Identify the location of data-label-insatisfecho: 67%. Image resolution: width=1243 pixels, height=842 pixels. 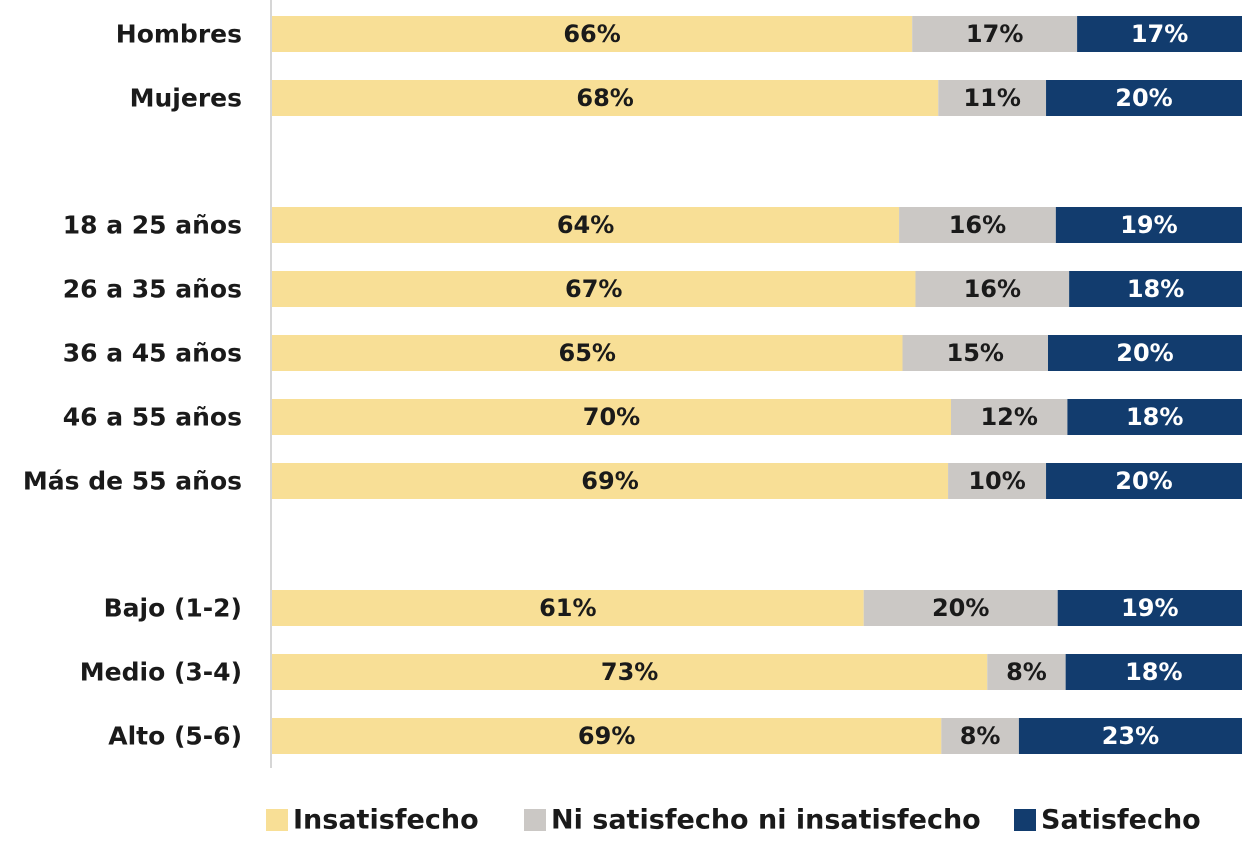
(593, 289).